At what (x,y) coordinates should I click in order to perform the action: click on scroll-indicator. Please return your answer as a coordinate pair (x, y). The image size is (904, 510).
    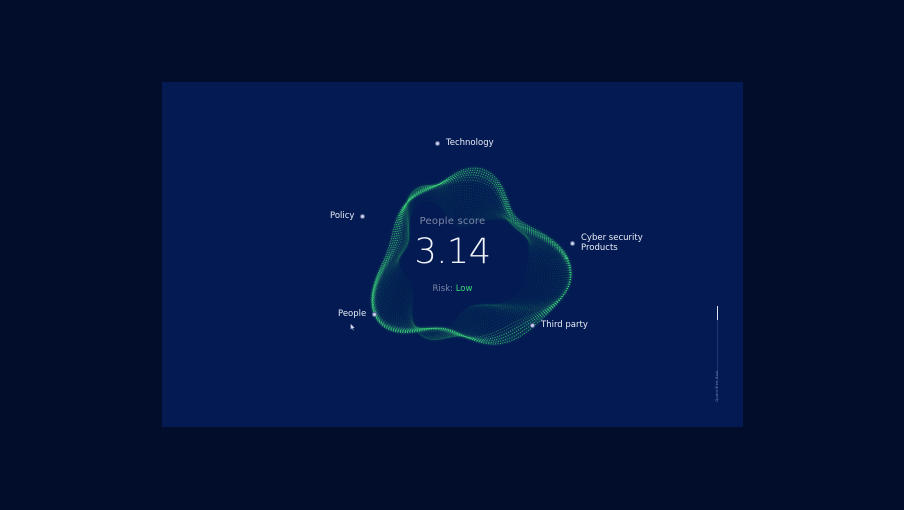
    Looking at the image, I should click on (717, 313).